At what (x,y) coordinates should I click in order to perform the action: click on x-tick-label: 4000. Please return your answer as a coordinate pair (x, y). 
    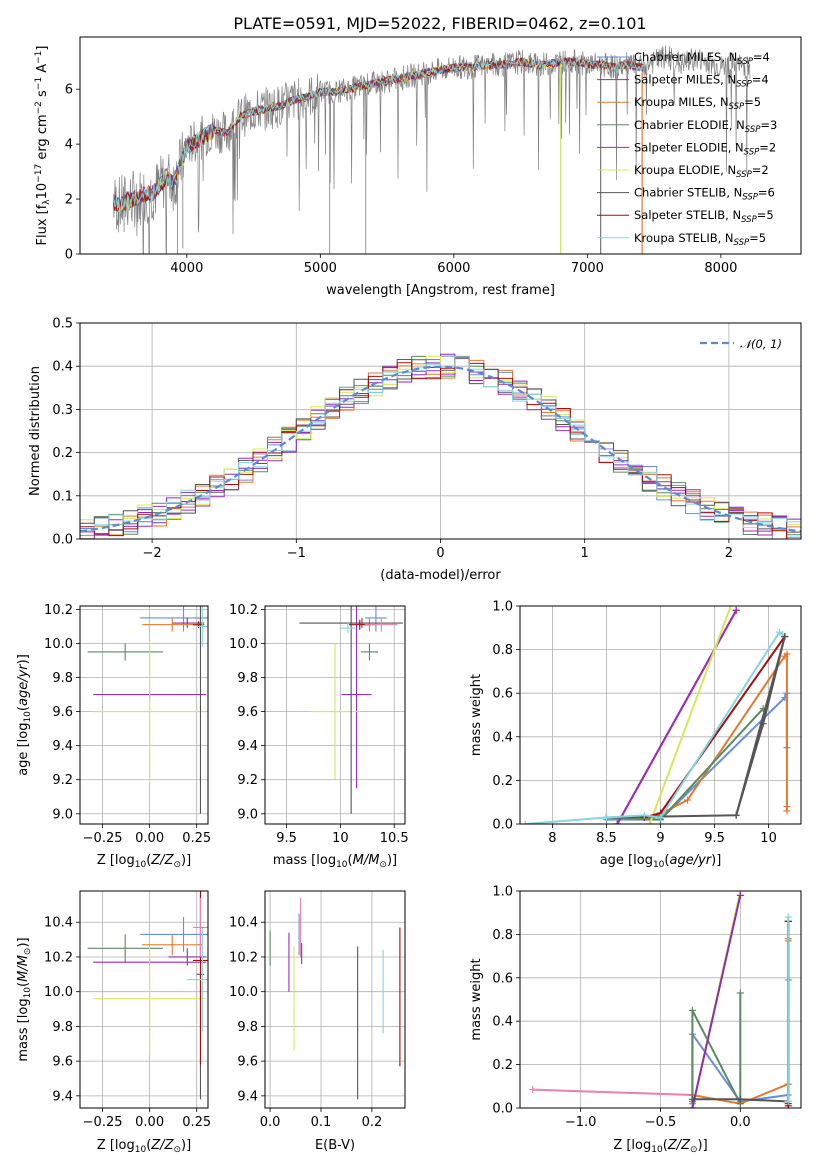
    Looking at the image, I should click on (186, 268).